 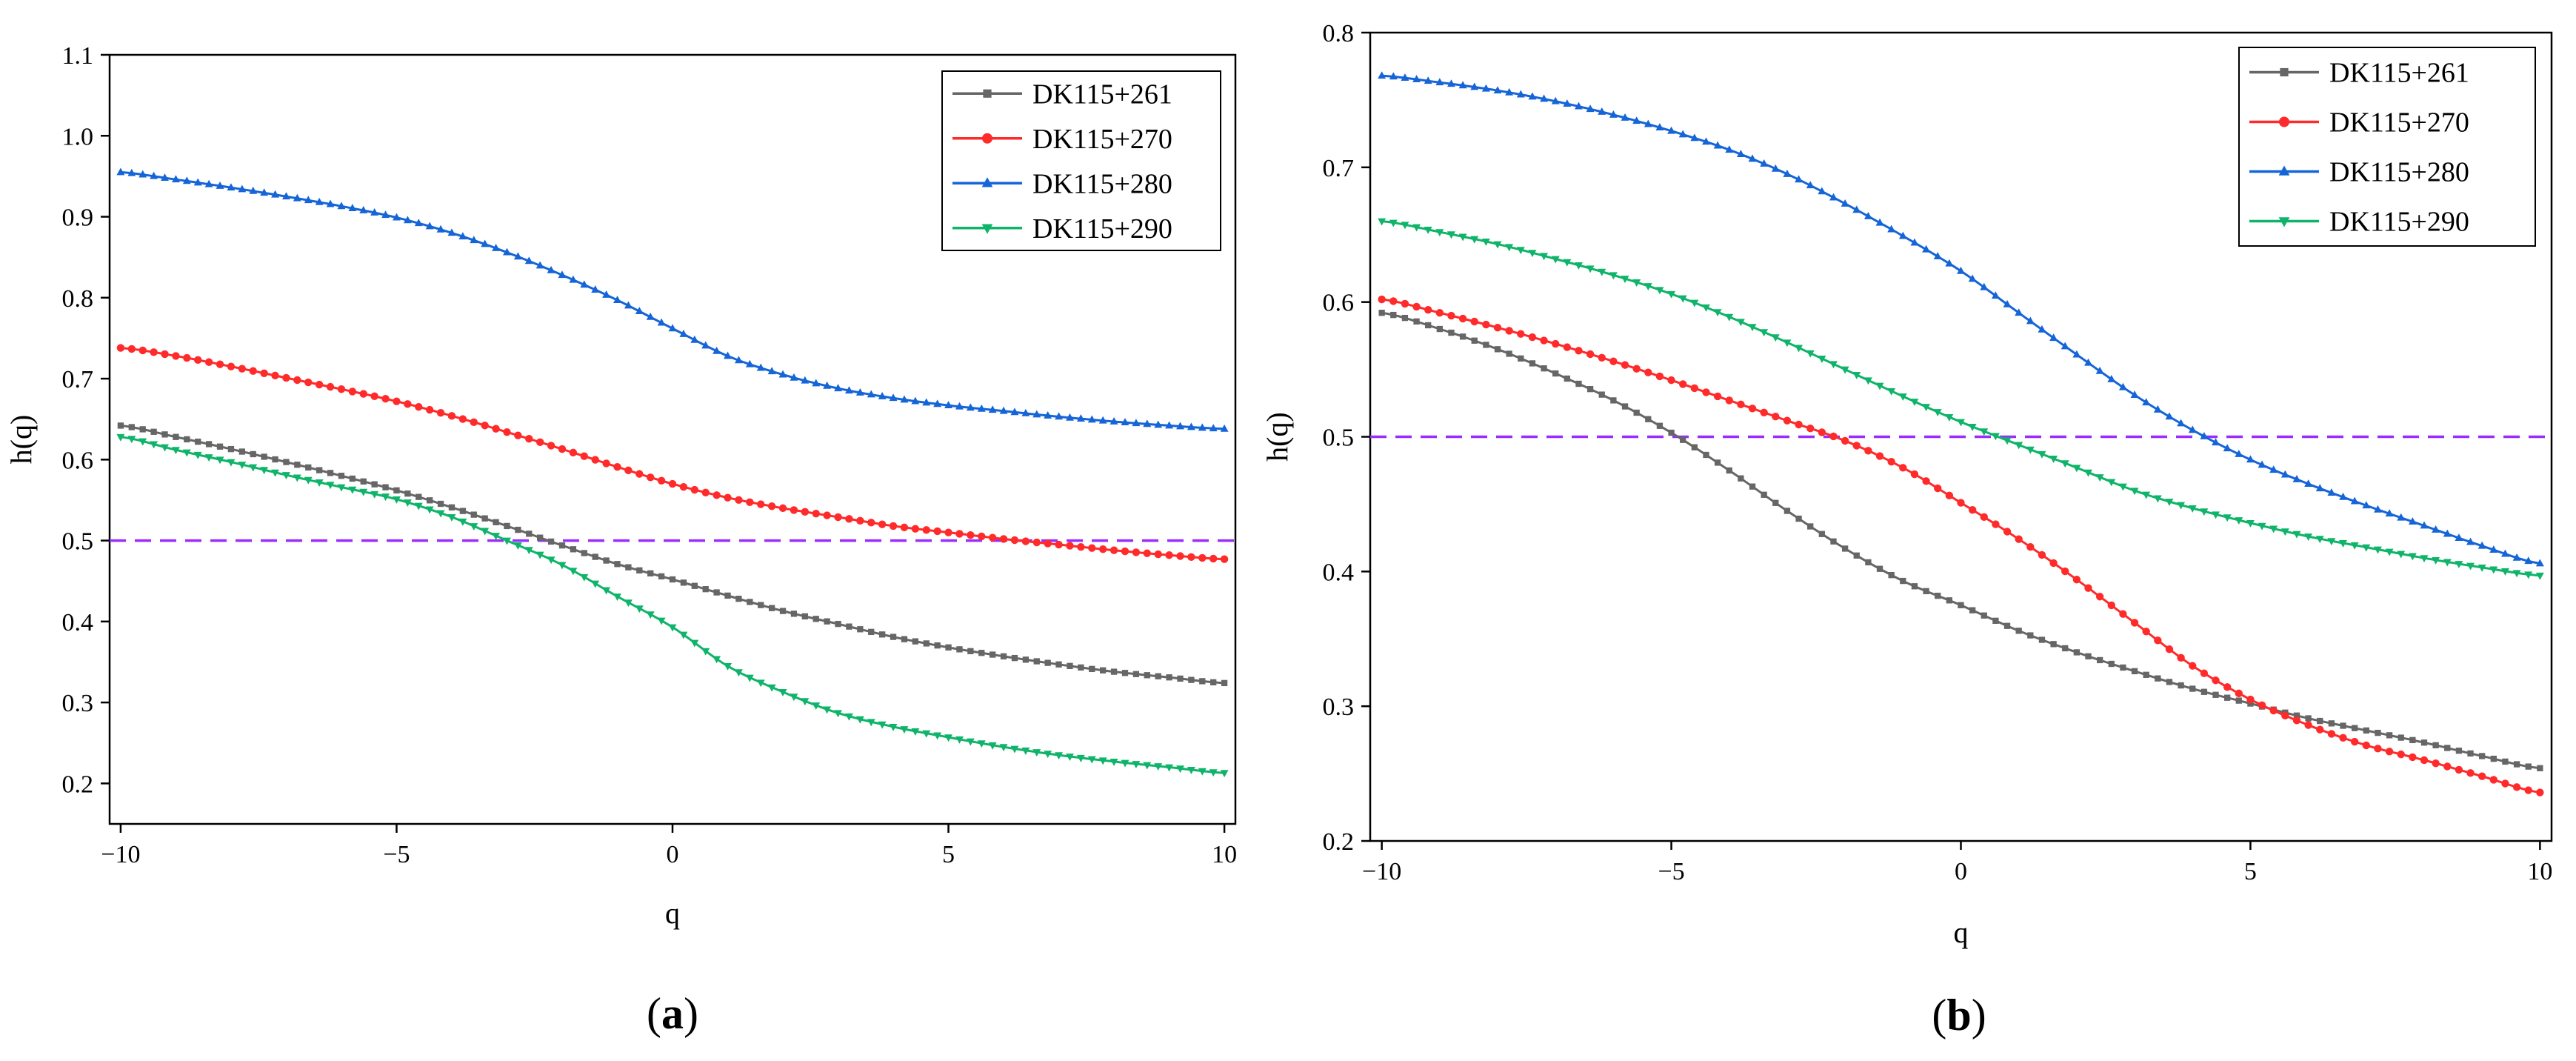 What do you see at coordinates (396, 854) in the screenshot?
I see `x-tick-label: −5` at bounding box center [396, 854].